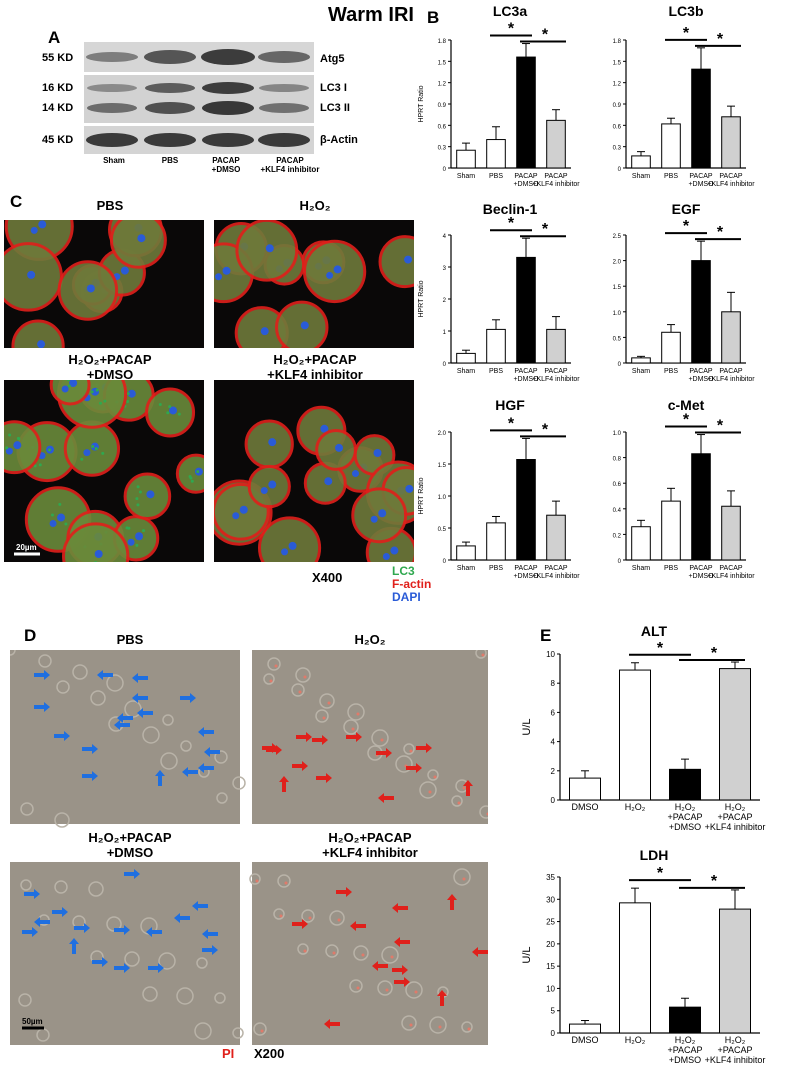 Image resolution: width=785 pixels, height=1066 pixels. Describe the element at coordinates (553, 771) in the screenshot. I see `y-tick-label: 2` at that location.